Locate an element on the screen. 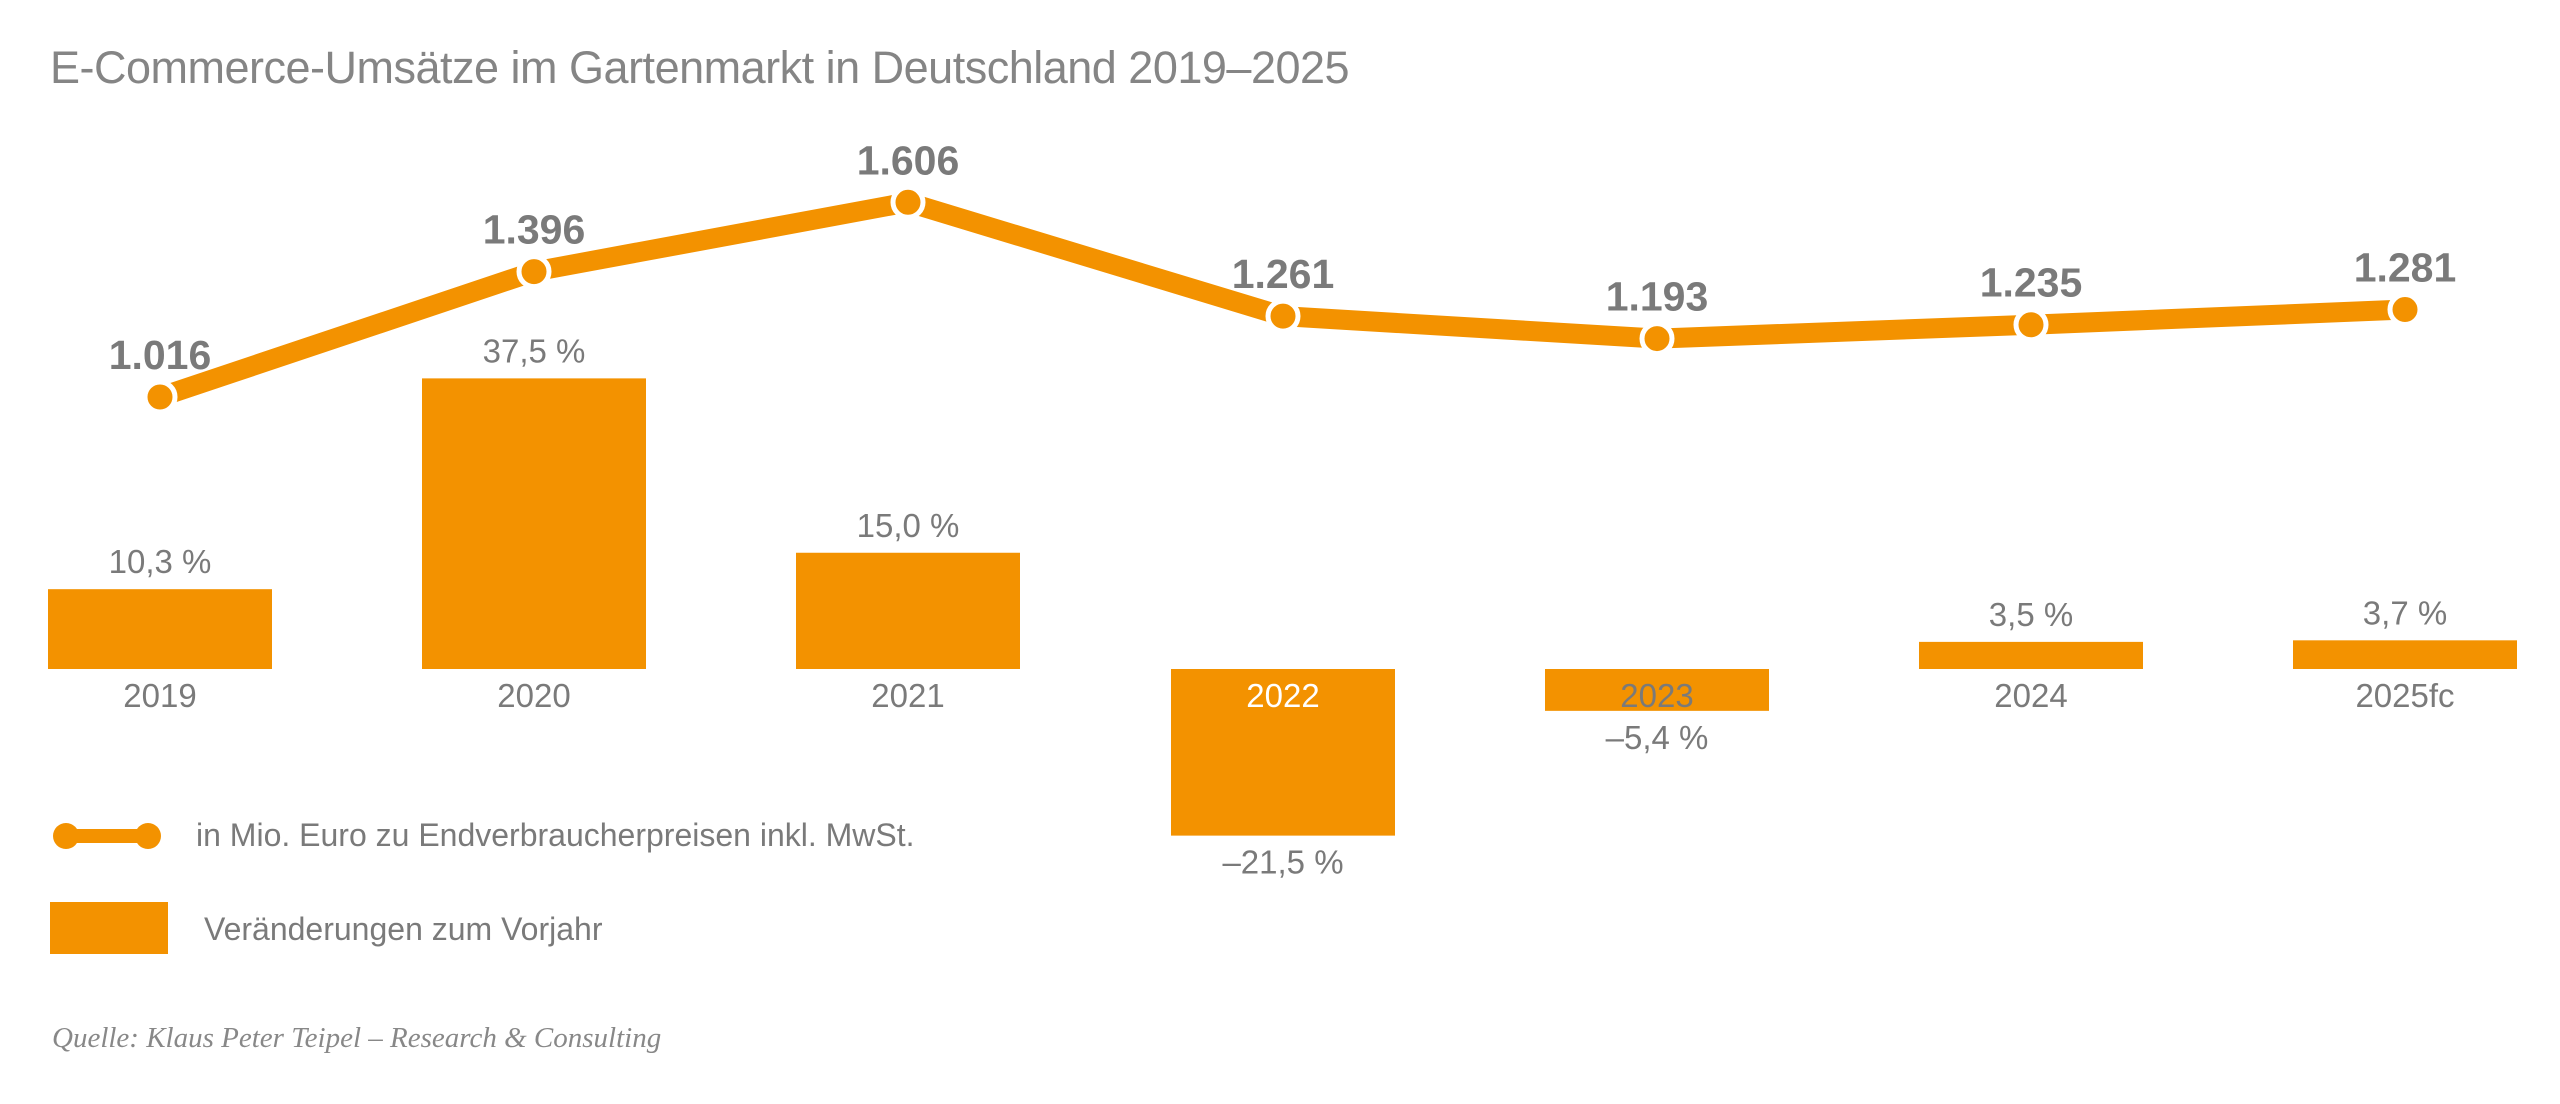  line-point-2022 is located at coordinates (1283, 316).